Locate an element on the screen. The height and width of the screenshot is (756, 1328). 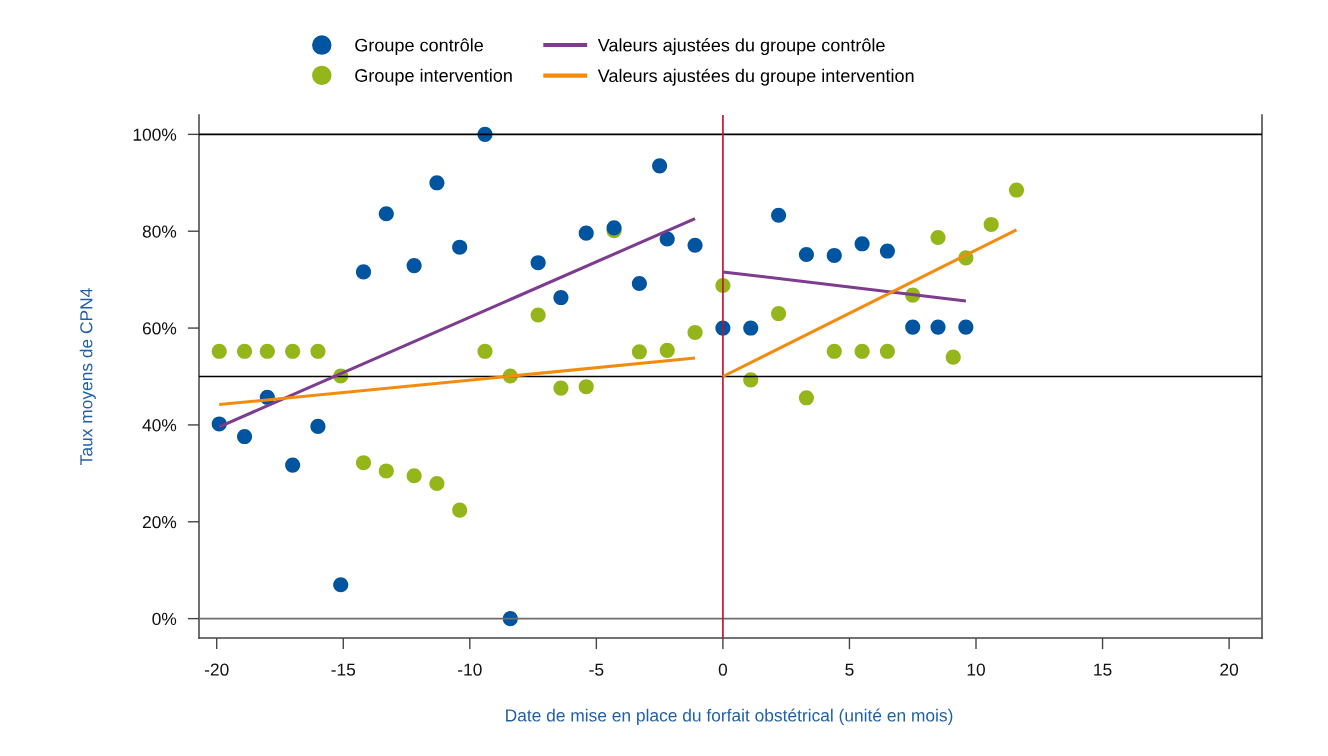
legend-label: Valeurs ajustées du groupe contrôle is located at coordinates (741, 47).